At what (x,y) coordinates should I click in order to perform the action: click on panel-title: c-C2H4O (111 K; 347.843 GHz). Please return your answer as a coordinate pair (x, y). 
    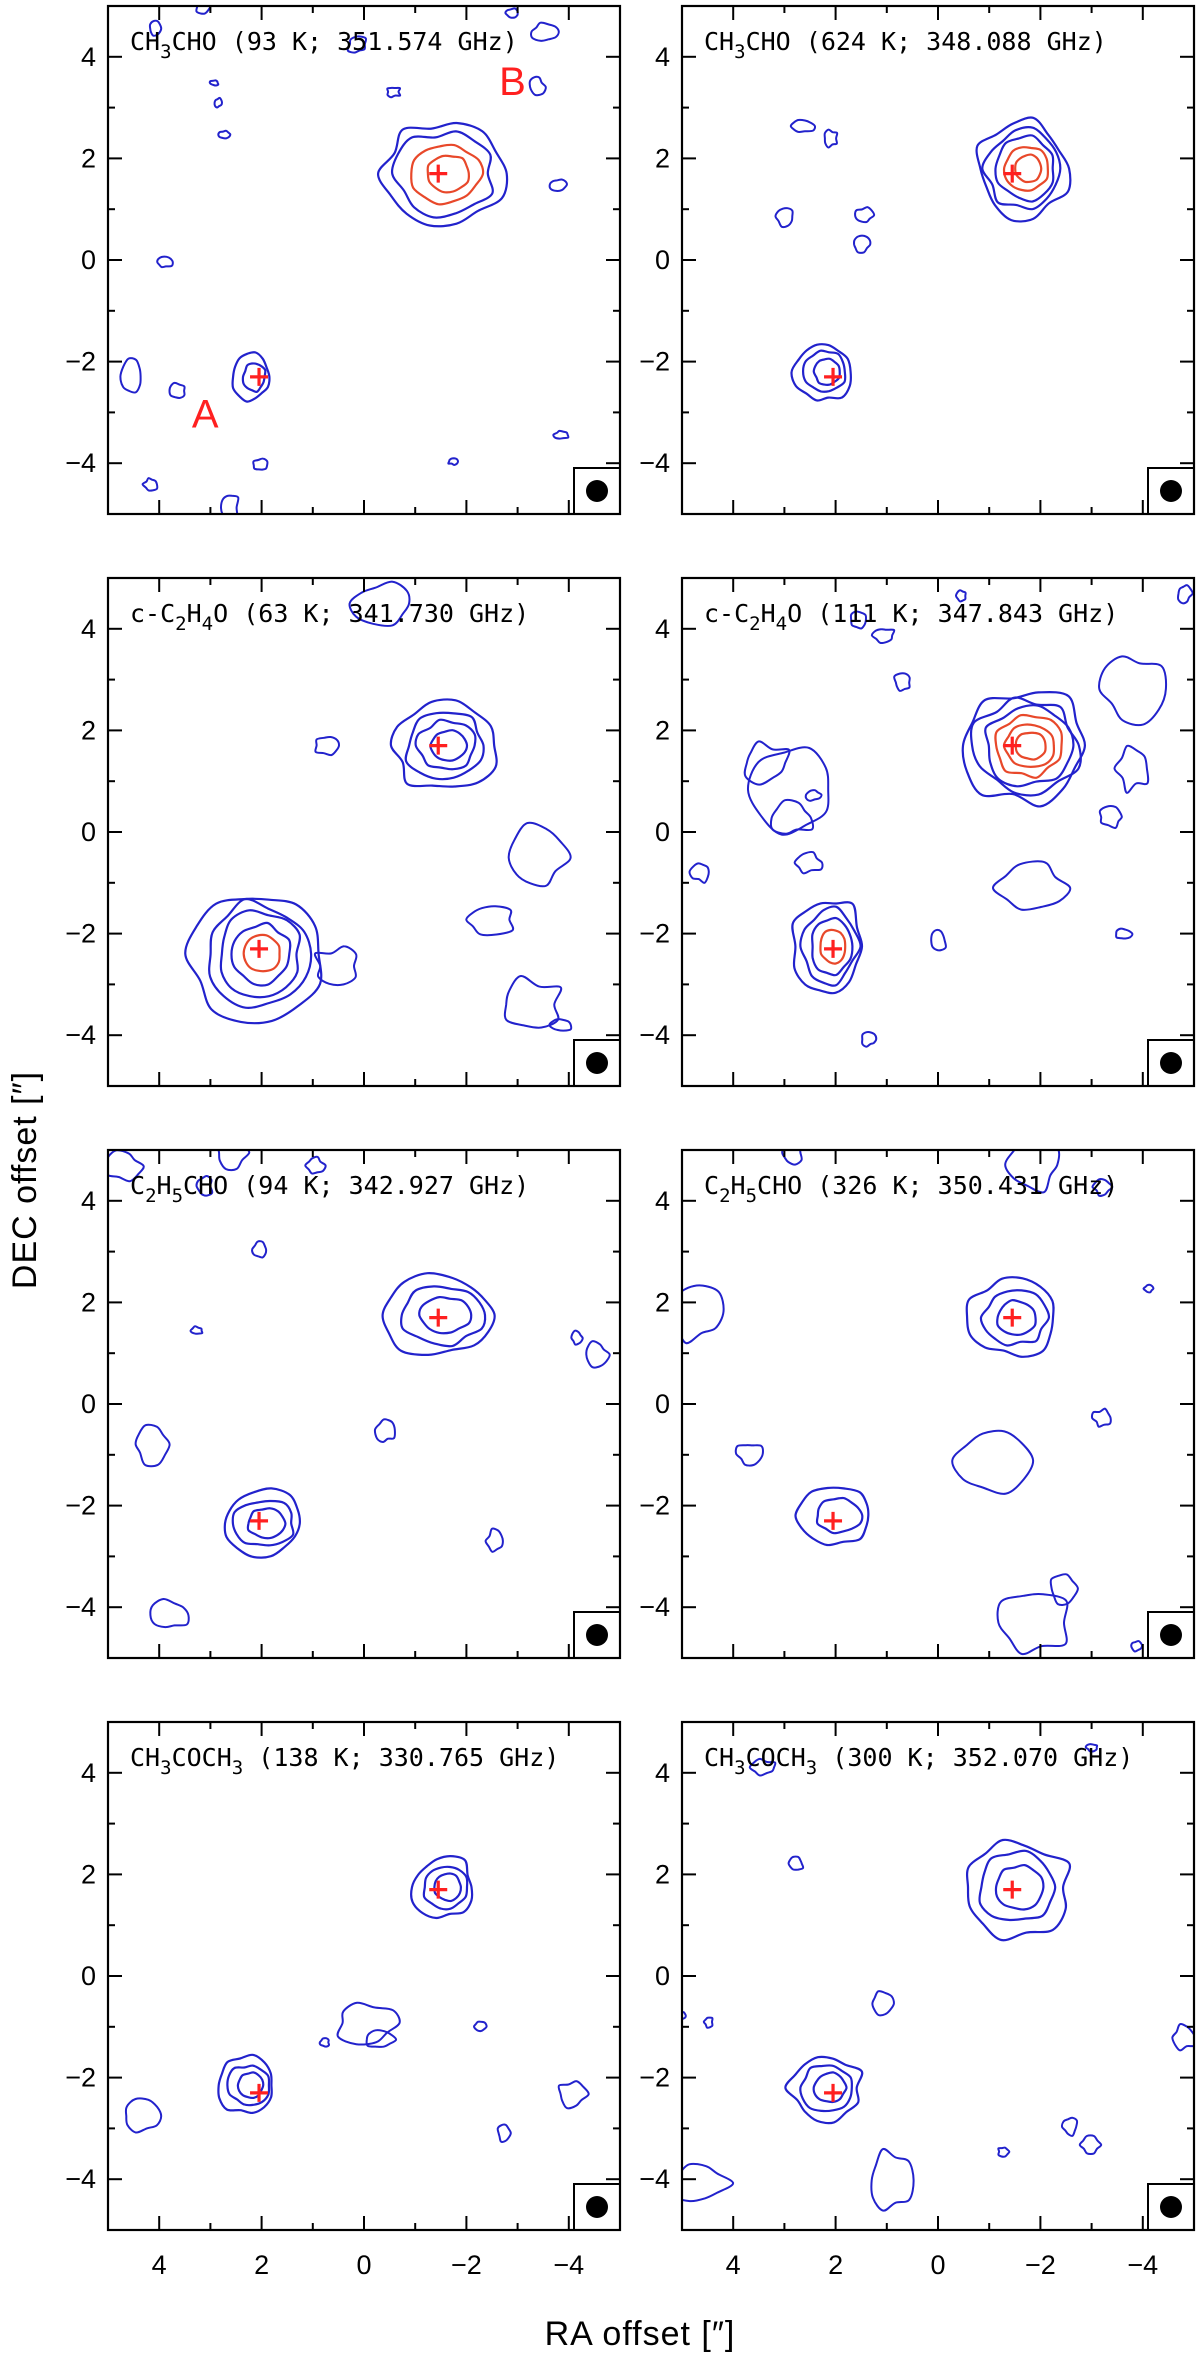
    Looking at the image, I should click on (911, 617).